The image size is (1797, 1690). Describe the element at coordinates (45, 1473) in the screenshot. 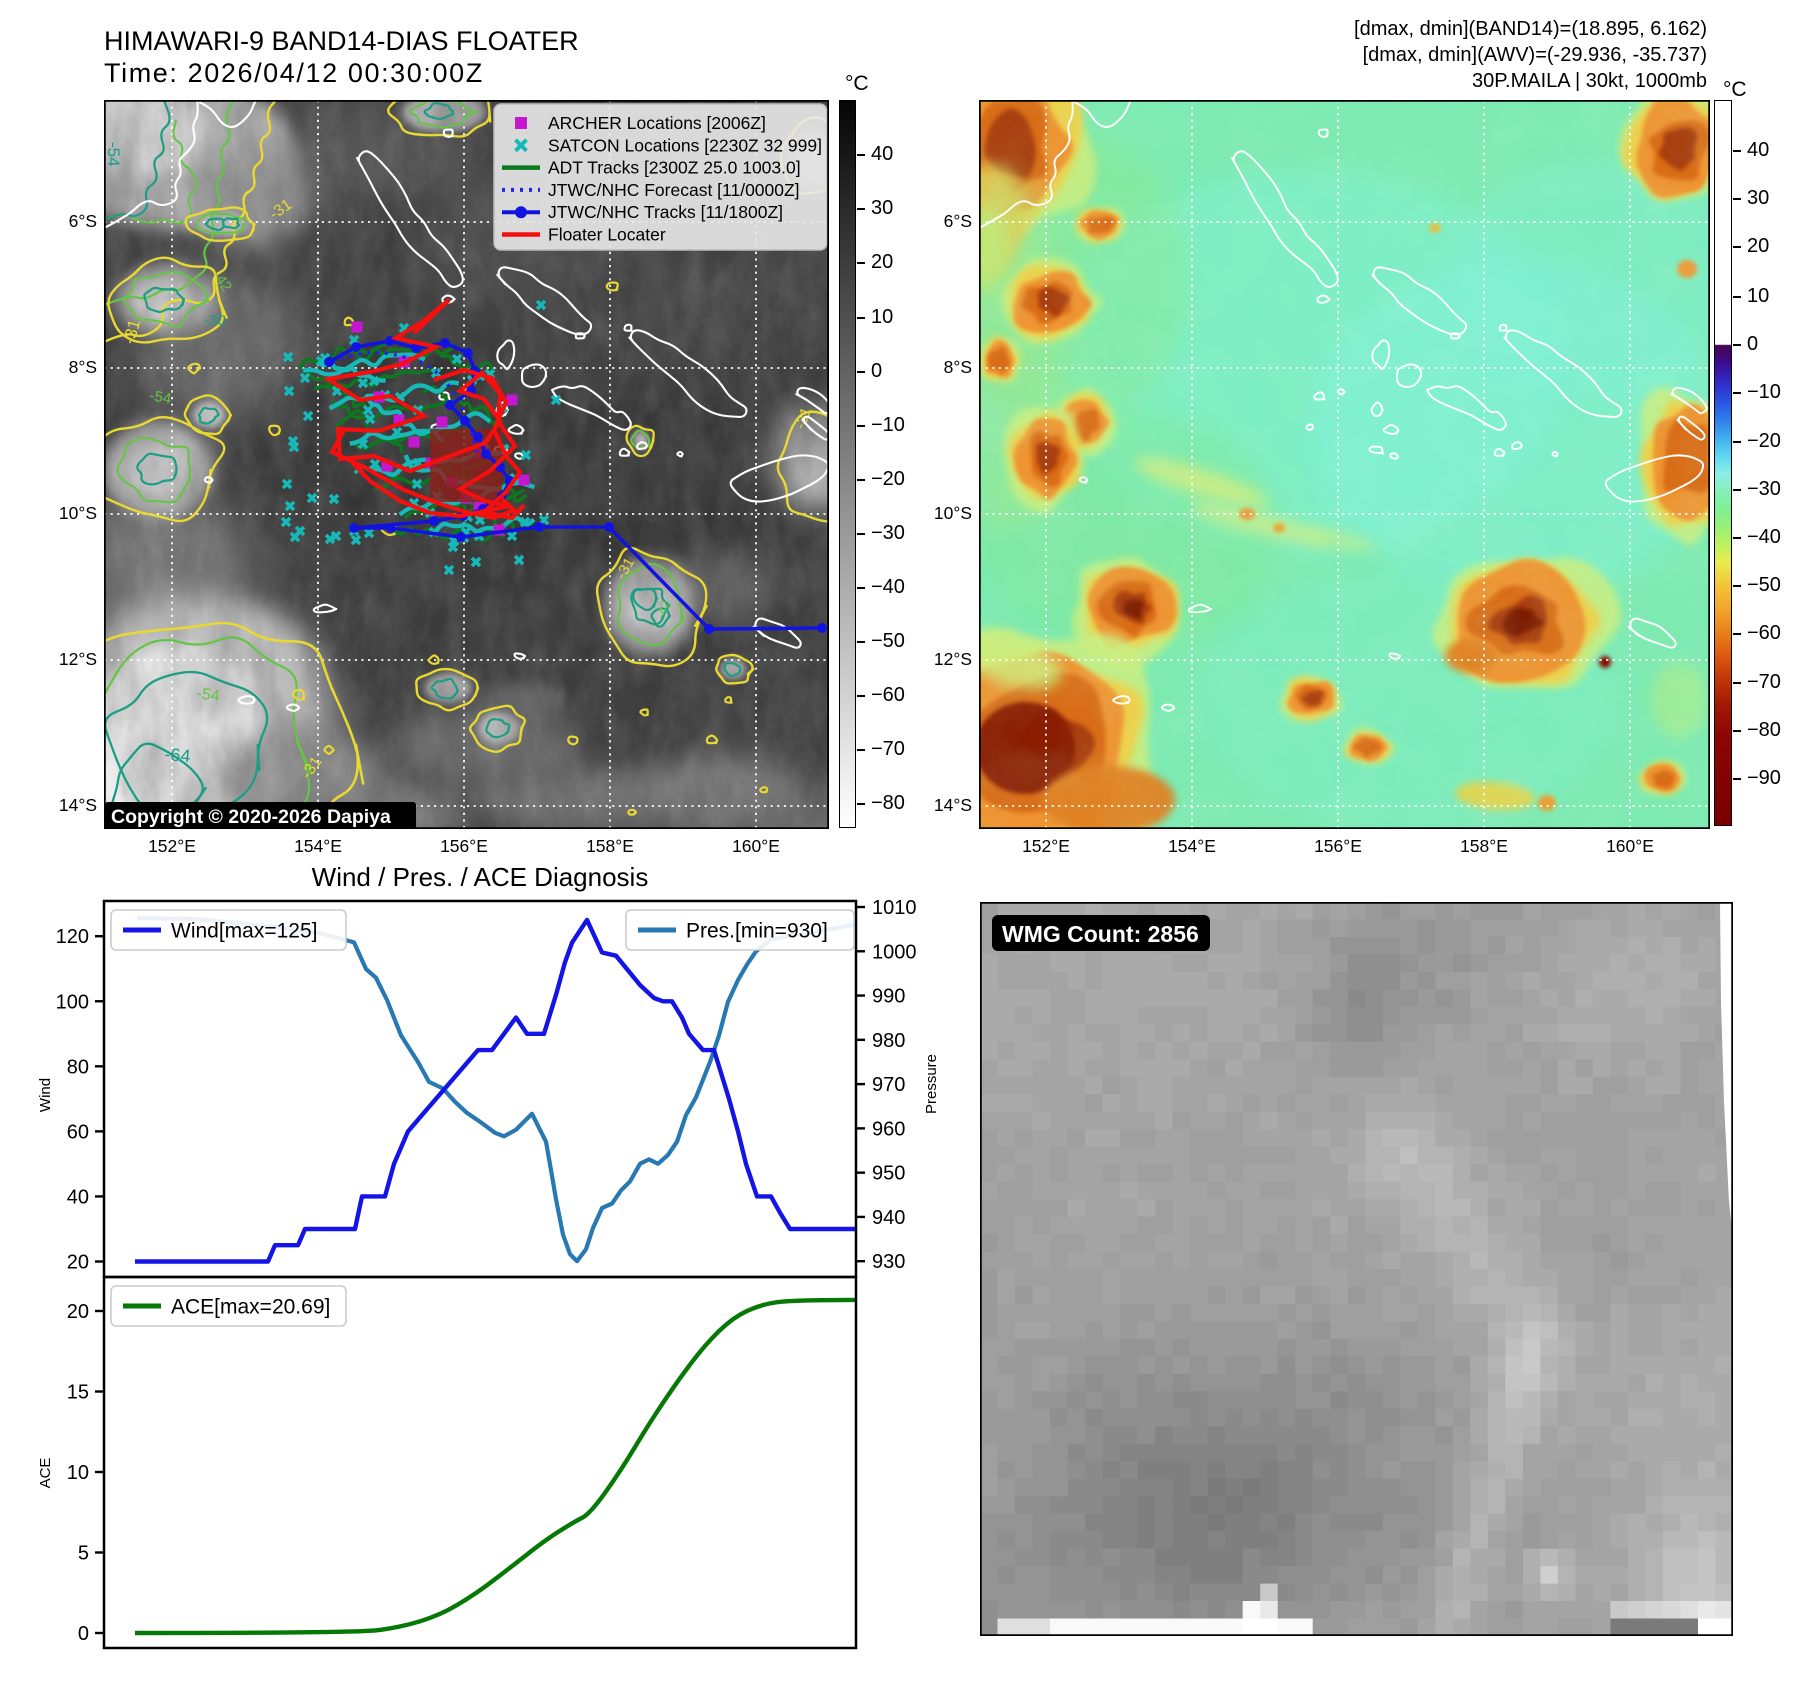

I see `svg-text: ACE` at that location.